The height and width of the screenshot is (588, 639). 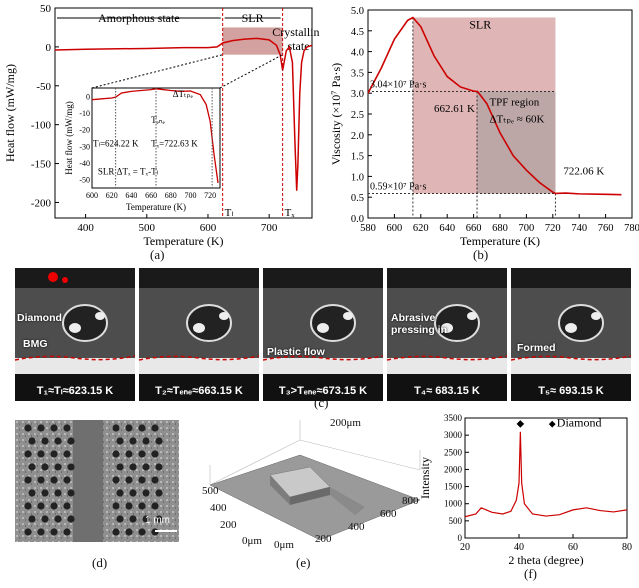 What do you see at coordinates (527, 228) in the screenshot?
I see `x-tick-label: 700` at bounding box center [527, 228].